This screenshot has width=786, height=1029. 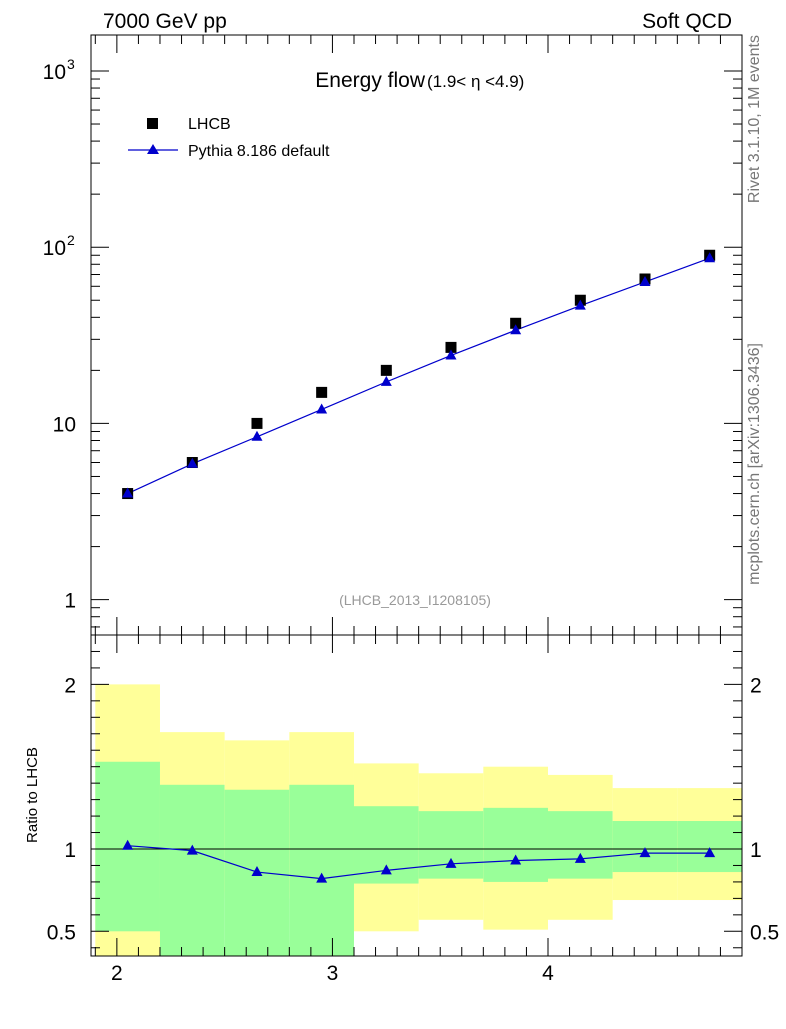 I want to click on legend-label-pythia: Pythia 8.186 default, so click(x=259, y=151).